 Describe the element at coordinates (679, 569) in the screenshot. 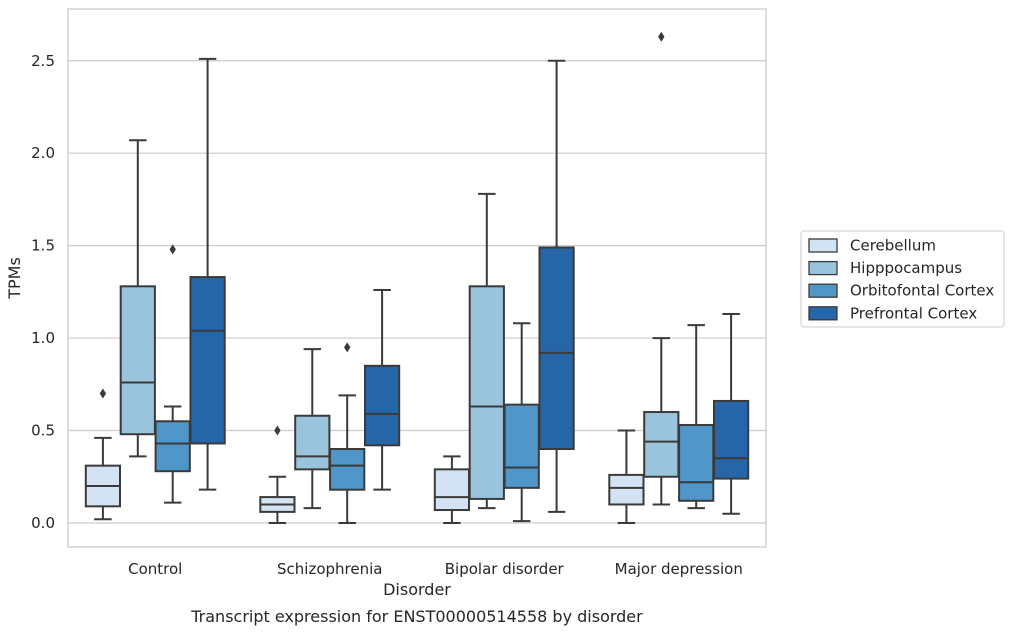

I see `x-tick-label: Major depression` at that location.